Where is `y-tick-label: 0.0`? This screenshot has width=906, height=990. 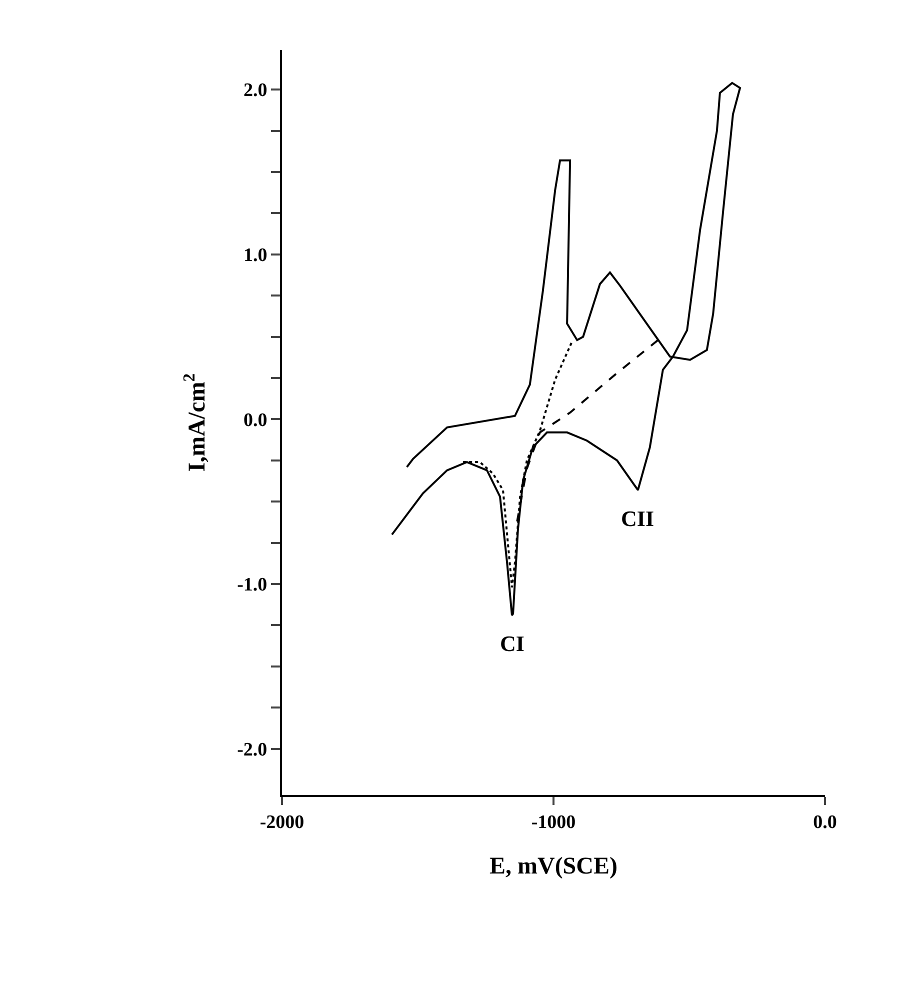 y-tick-label: 0.0 is located at coordinates (255, 420).